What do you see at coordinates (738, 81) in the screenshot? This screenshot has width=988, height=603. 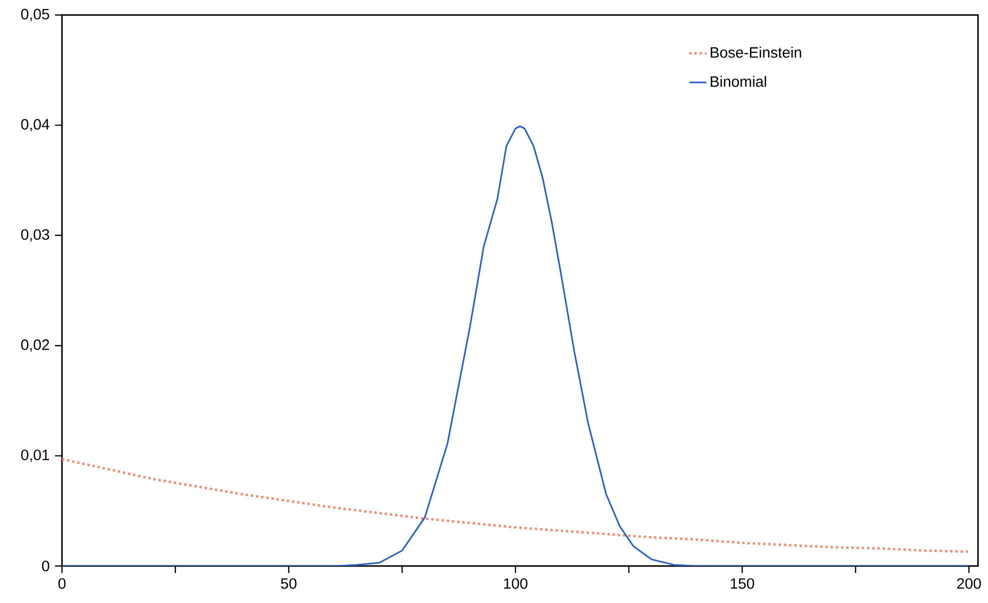 I see `legend-label: Binomial` at bounding box center [738, 81].